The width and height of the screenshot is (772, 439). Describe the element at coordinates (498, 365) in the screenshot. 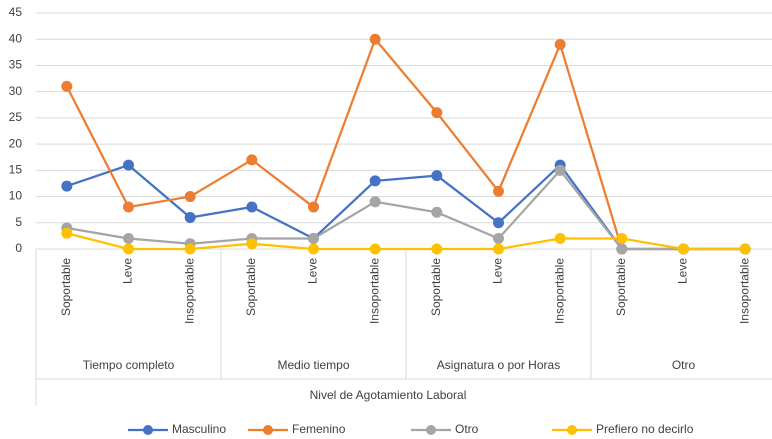

I see `group-label: Asignatura o por Horas` at that location.